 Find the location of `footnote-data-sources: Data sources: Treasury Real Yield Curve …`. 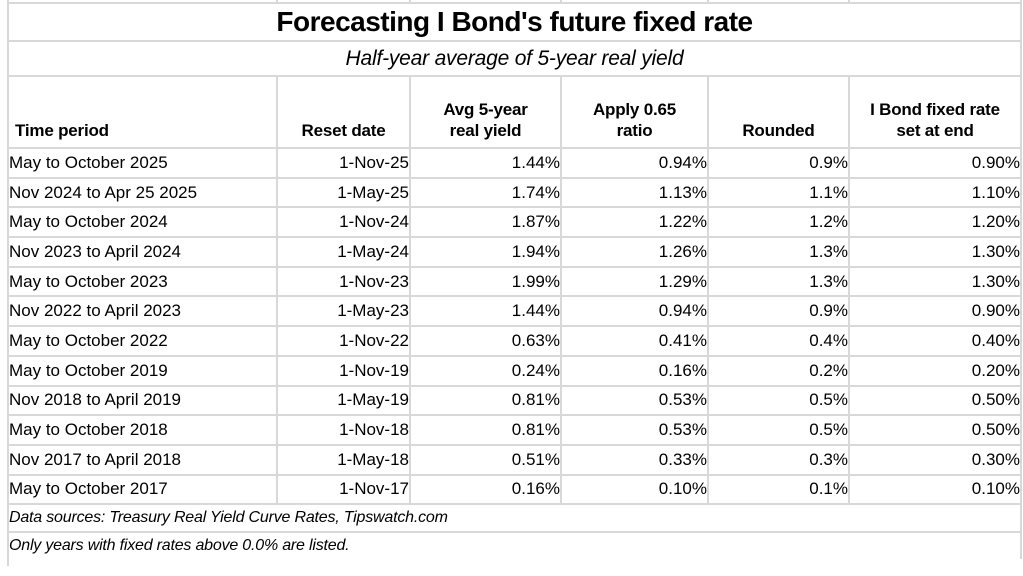

footnote-data-sources: Data sources: Treasury Real Yield Curve … is located at coordinates (514, 518).